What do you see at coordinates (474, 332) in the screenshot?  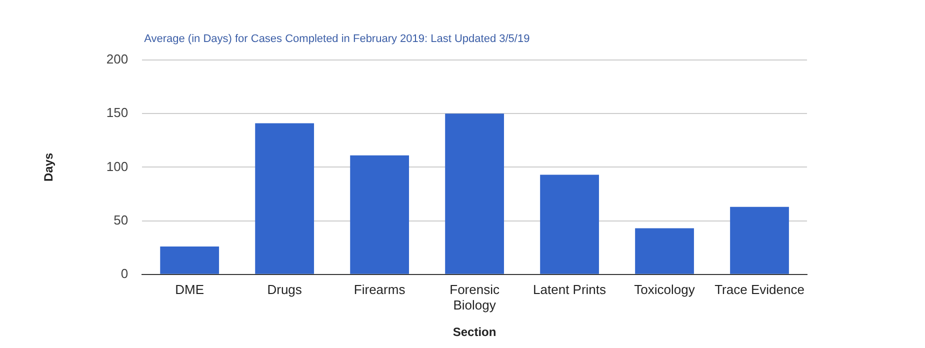 I see `x-axis-title: Section` at bounding box center [474, 332].